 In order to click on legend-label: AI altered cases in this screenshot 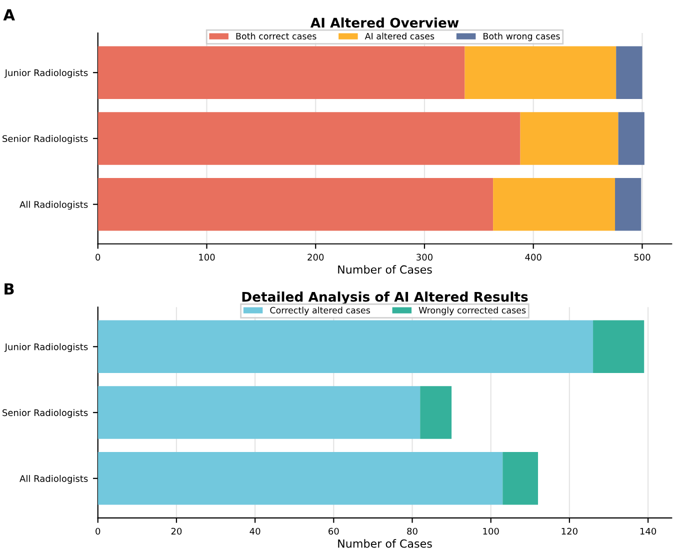, I will do `click(399, 36)`.